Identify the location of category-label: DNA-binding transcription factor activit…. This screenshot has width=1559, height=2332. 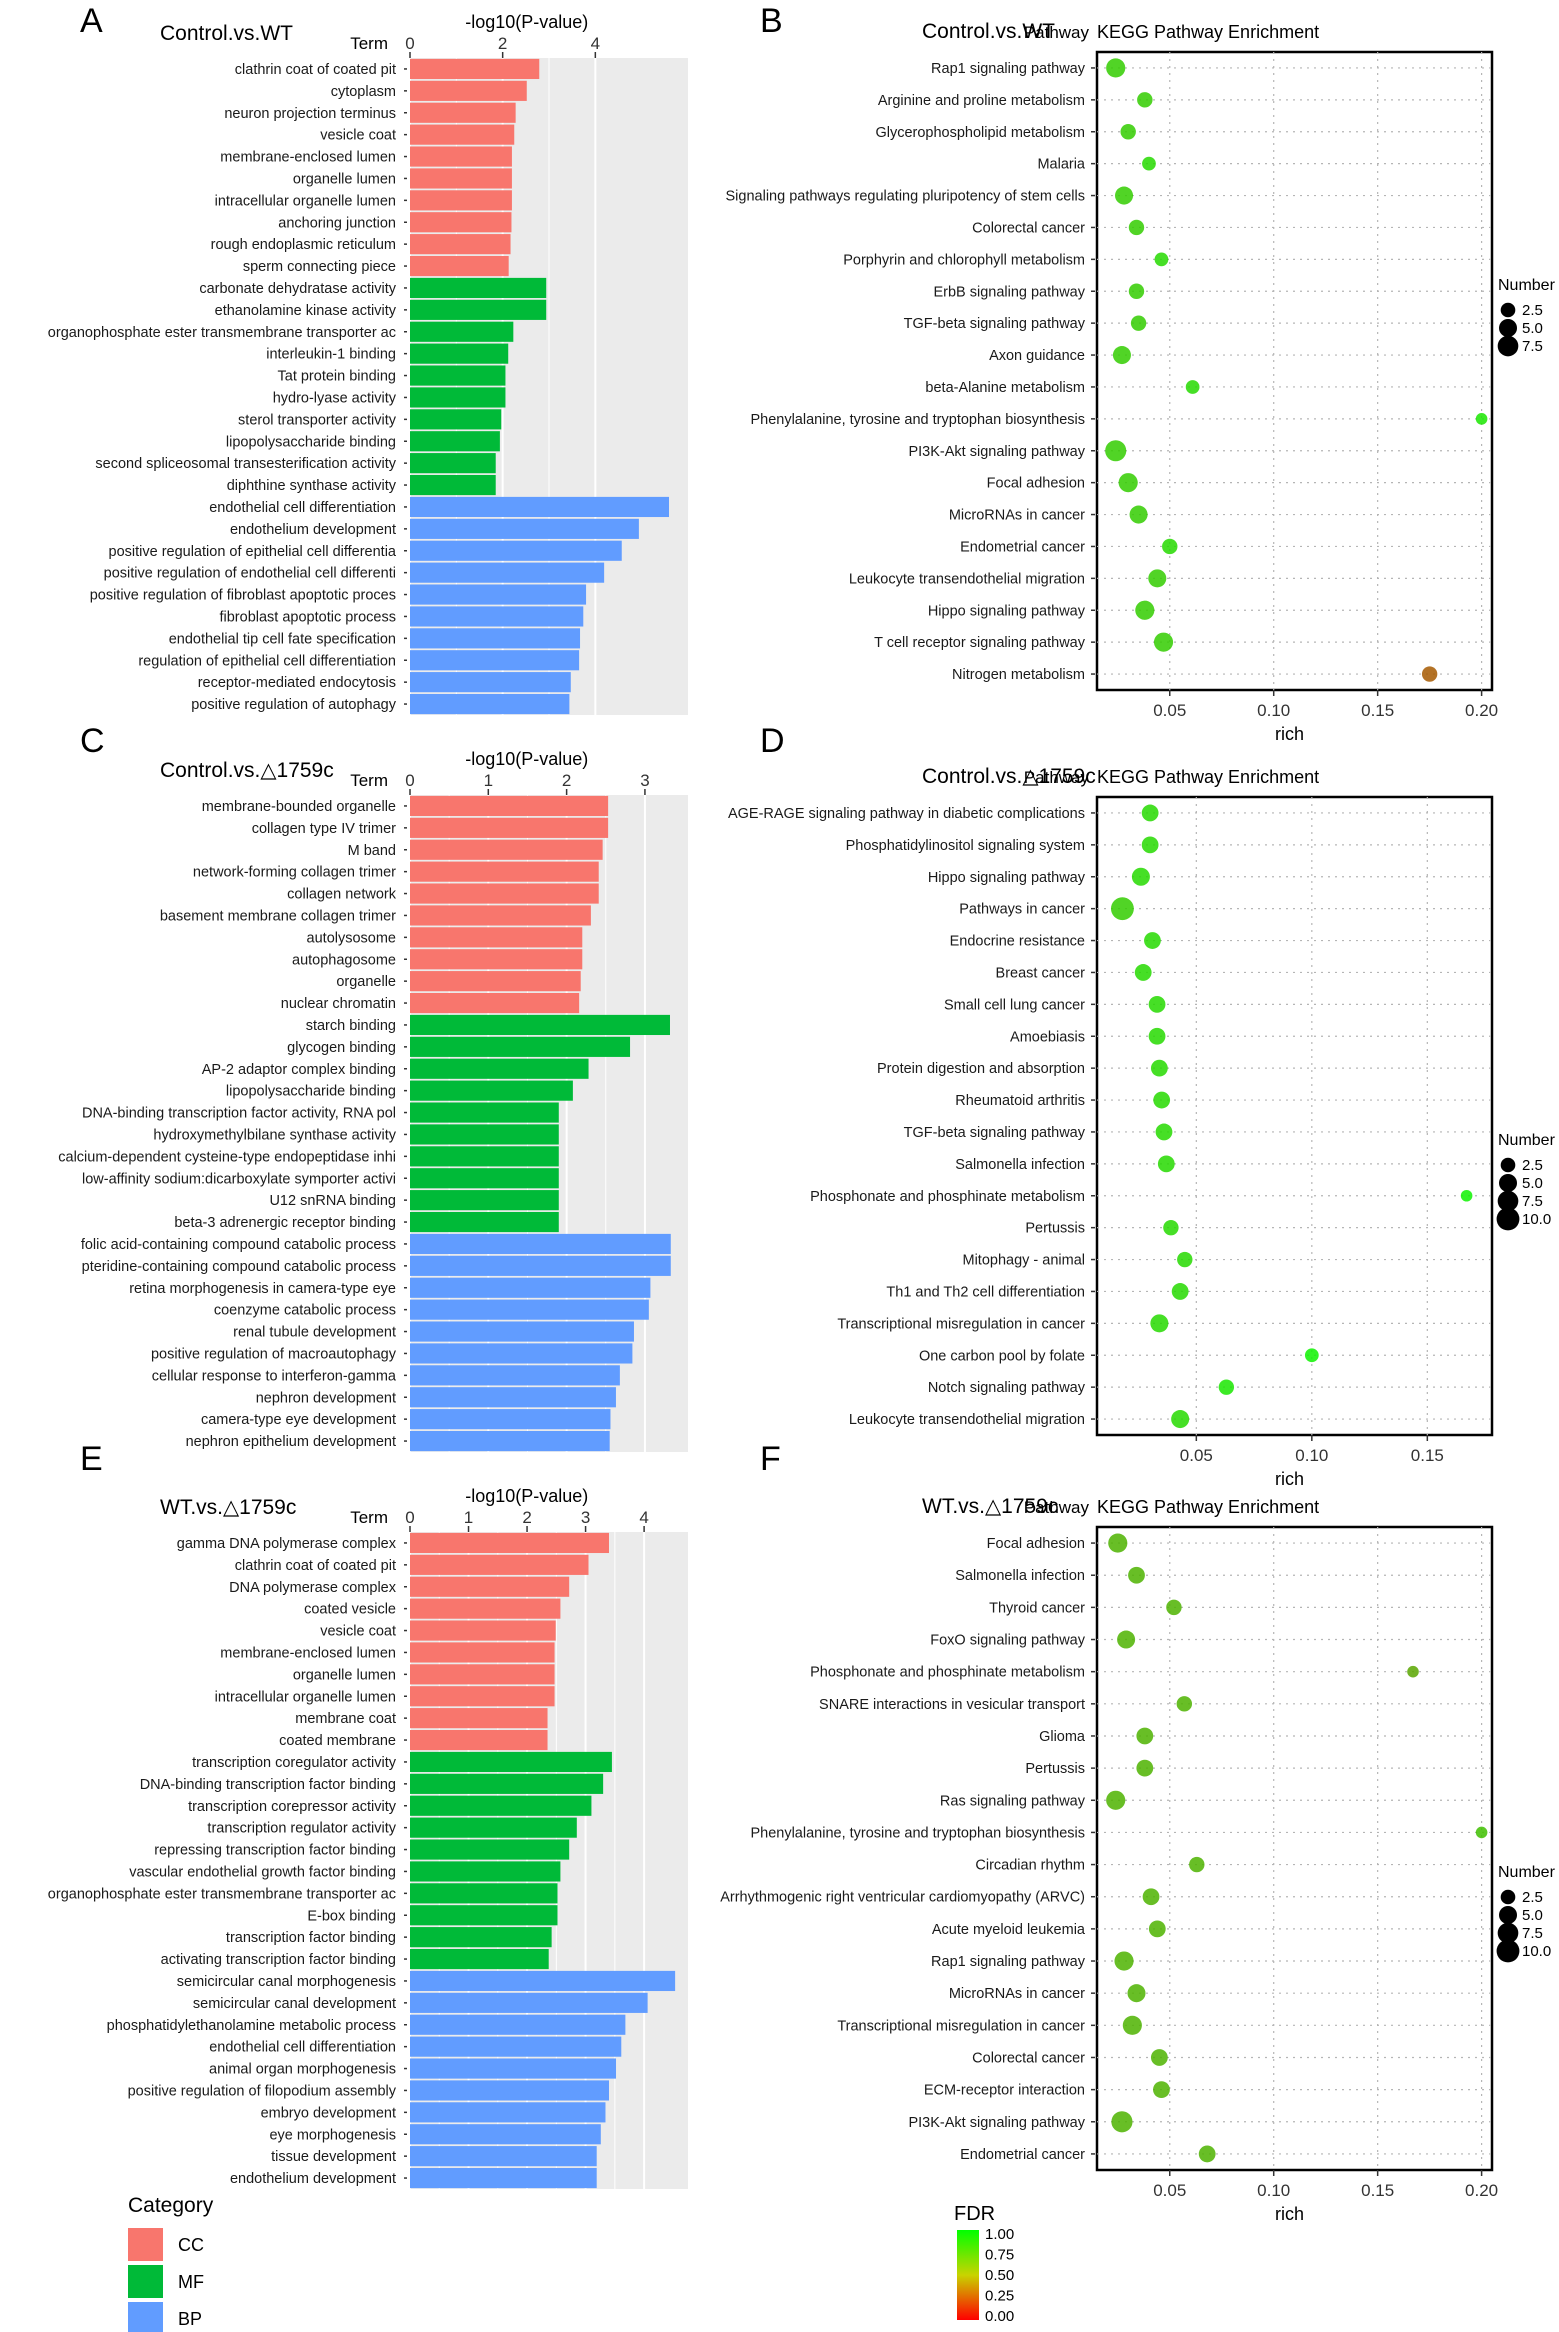
(239, 1114).